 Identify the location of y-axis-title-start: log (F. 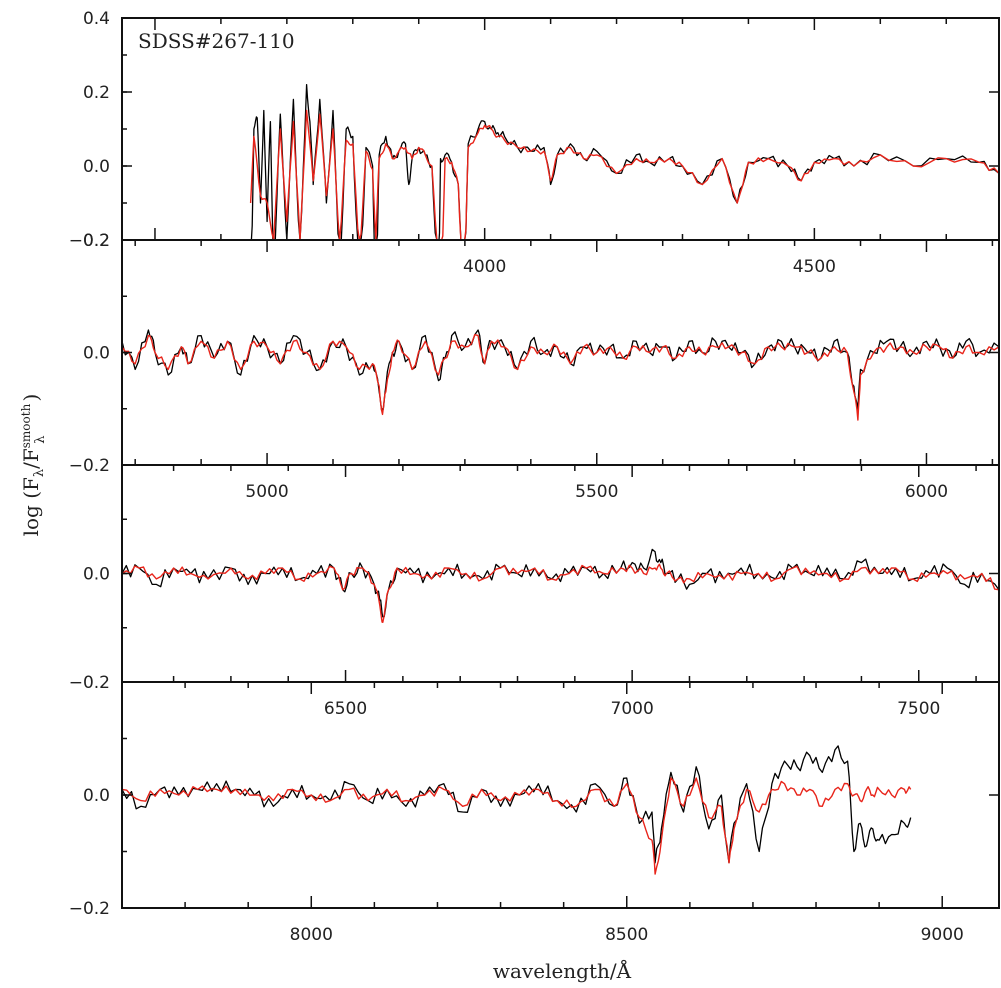
(31, 506).